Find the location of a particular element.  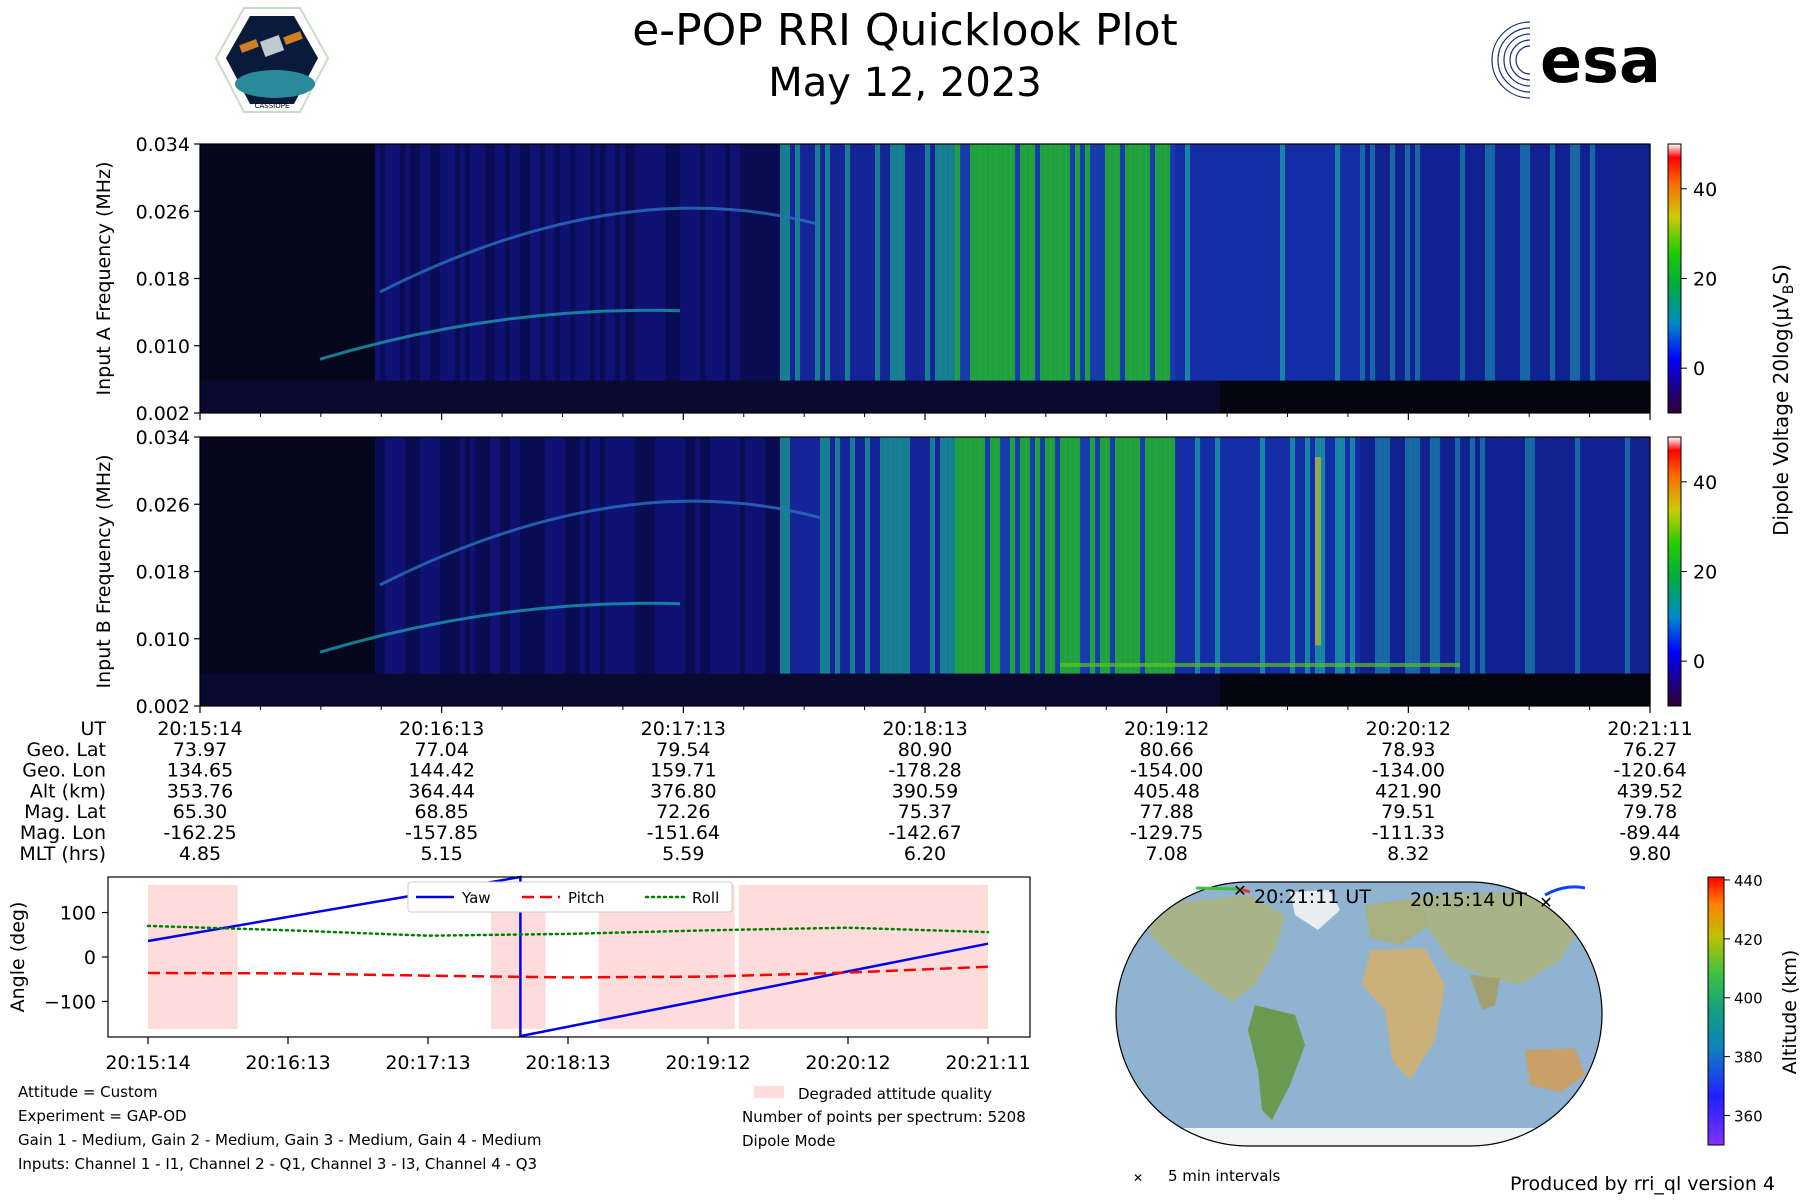

attitude-ylabel: Angle (deg) is located at coordinates (18, 957).